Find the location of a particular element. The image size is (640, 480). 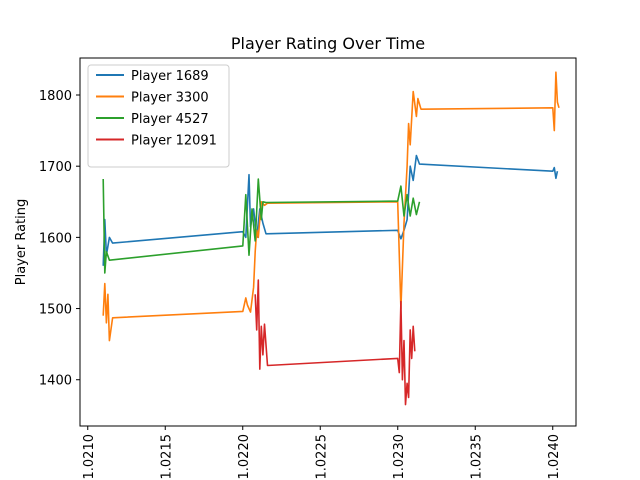

legend-label: Player 12091 is located at coordinates (174, 141).